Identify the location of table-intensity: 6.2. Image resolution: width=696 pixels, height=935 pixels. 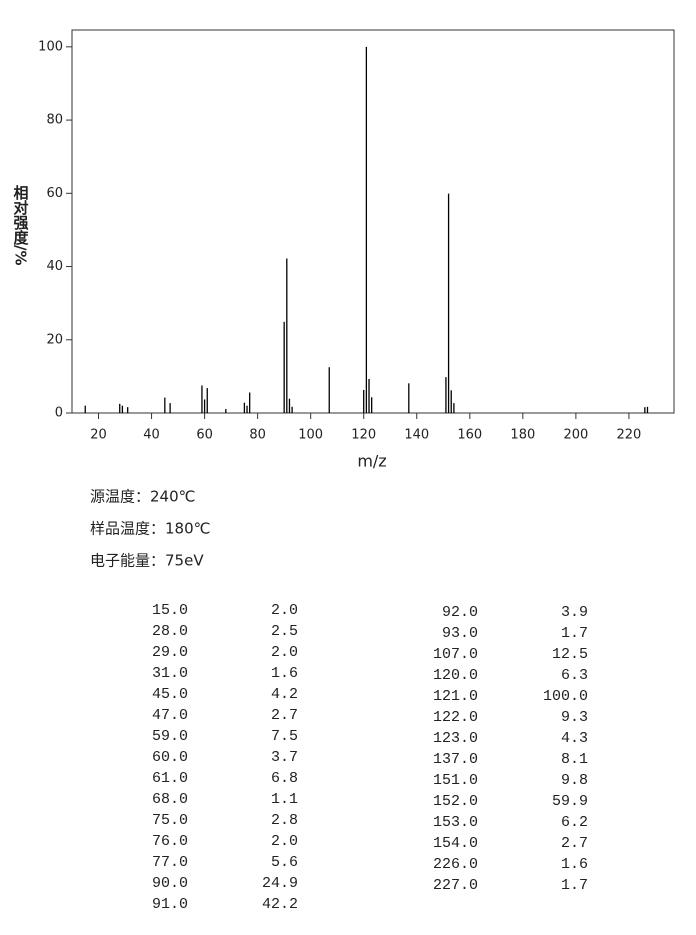
(574, 822).